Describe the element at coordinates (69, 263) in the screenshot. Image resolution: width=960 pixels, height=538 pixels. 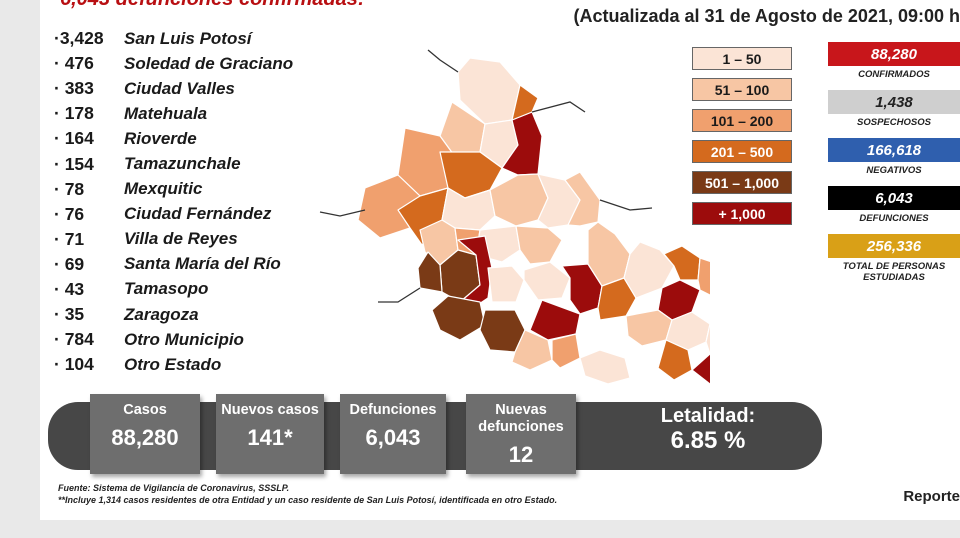
I see `death-count: · 69` at that location.